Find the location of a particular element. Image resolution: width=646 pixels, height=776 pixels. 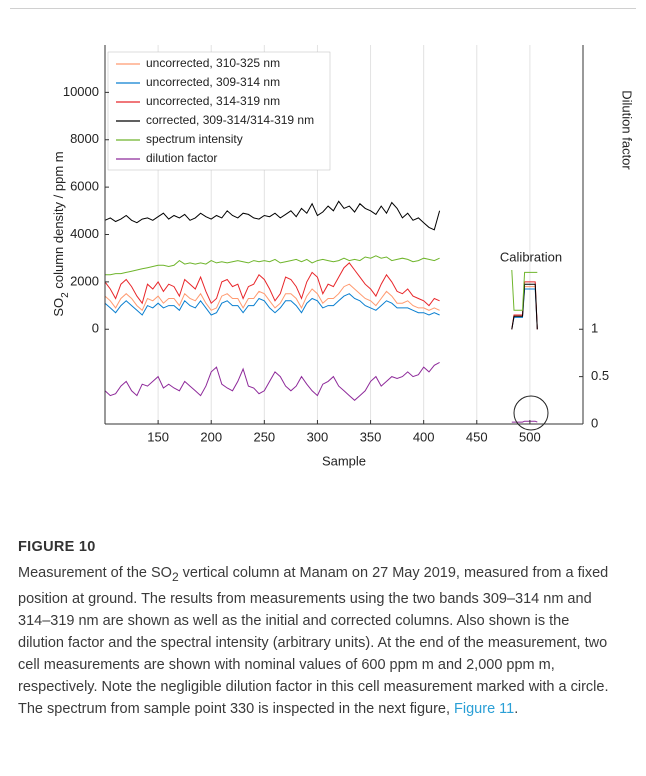

x-tick-label: 300 is located at coordinates (318, 436).